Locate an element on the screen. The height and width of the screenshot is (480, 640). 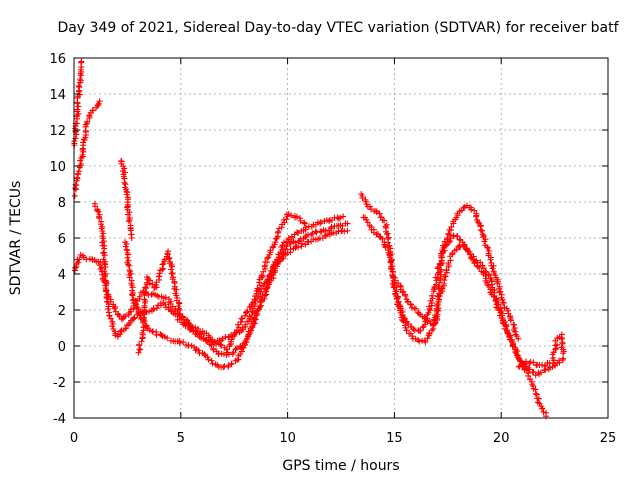
x-tick-label: 10 is located at coordinates (287, 438).